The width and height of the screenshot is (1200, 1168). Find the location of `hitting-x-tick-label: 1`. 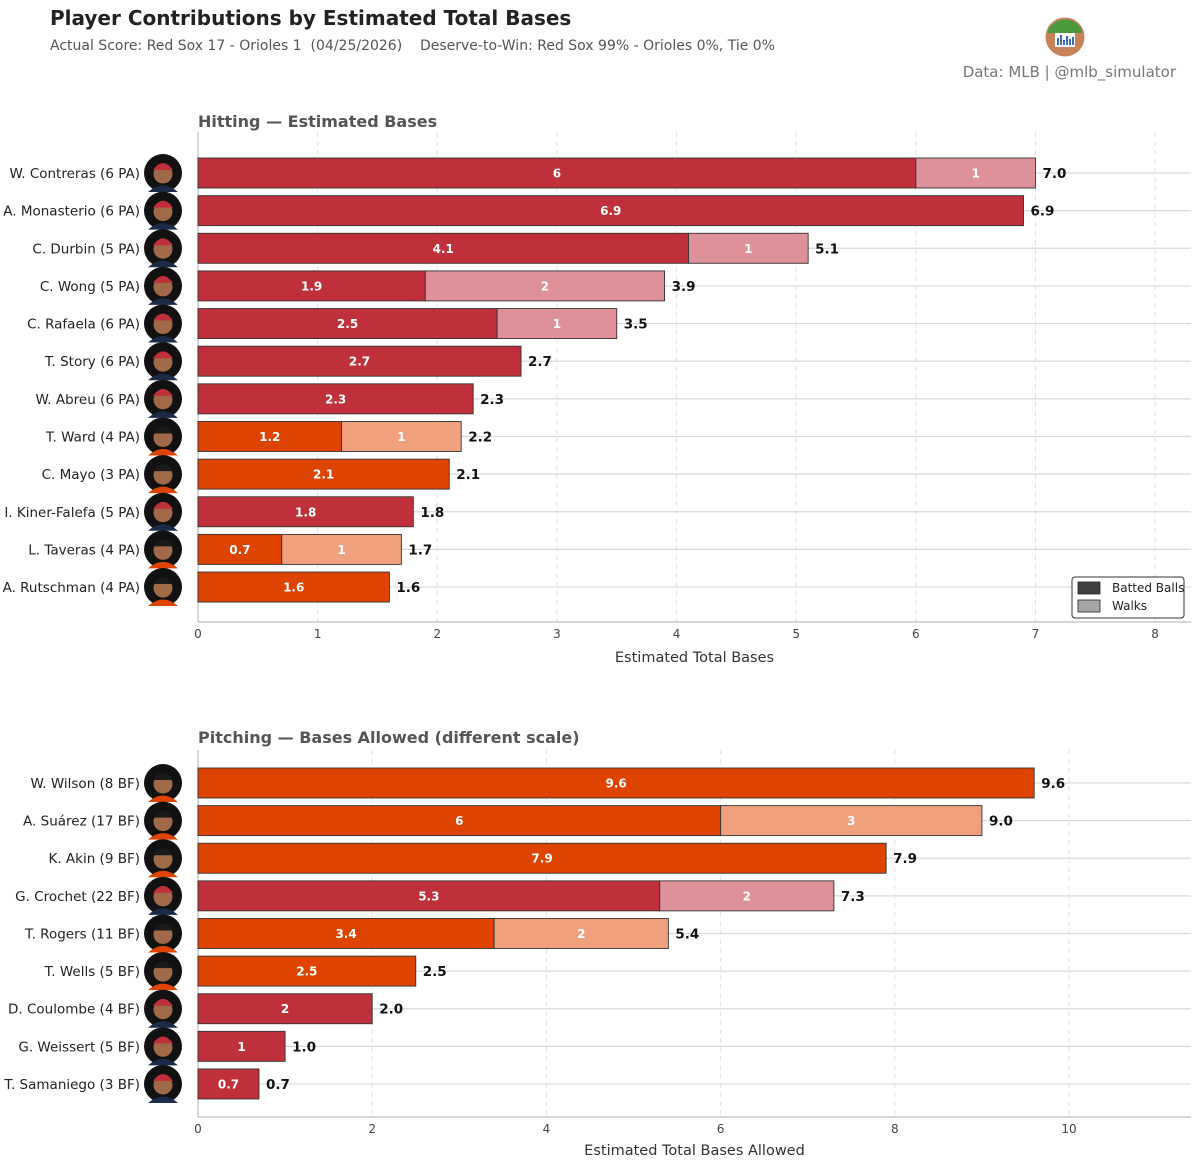

hitting-x-tick-label: 1 is located at coordinates (318, 634).